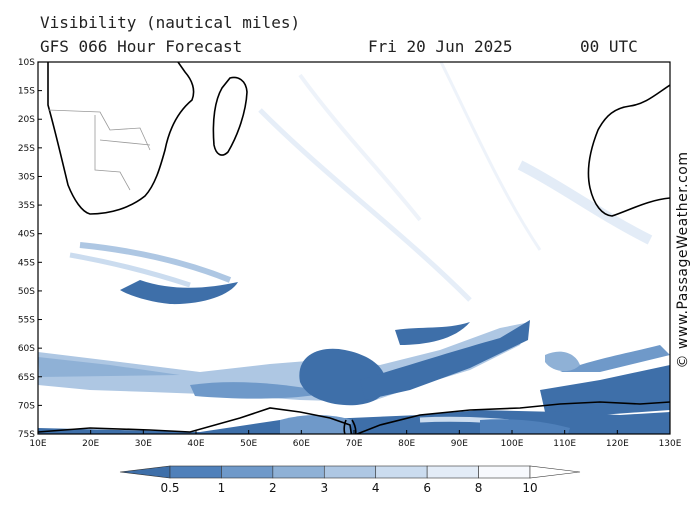  What do you see at coordinates (248, 444) in the screenshot?
I see `lon-tick-label: 50E` at bounding box center [248, 444].